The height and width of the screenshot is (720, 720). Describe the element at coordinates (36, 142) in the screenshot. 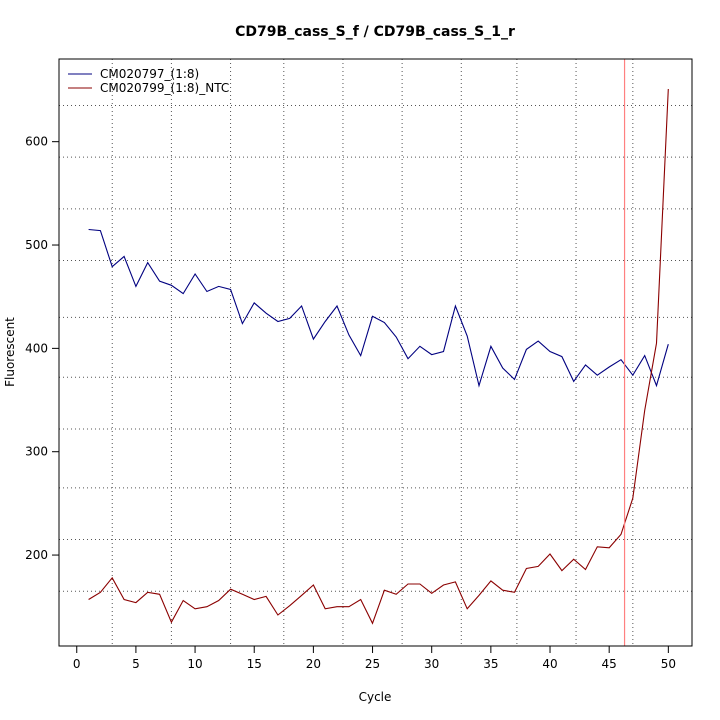

I see `y-tick-label: 600` at that location.